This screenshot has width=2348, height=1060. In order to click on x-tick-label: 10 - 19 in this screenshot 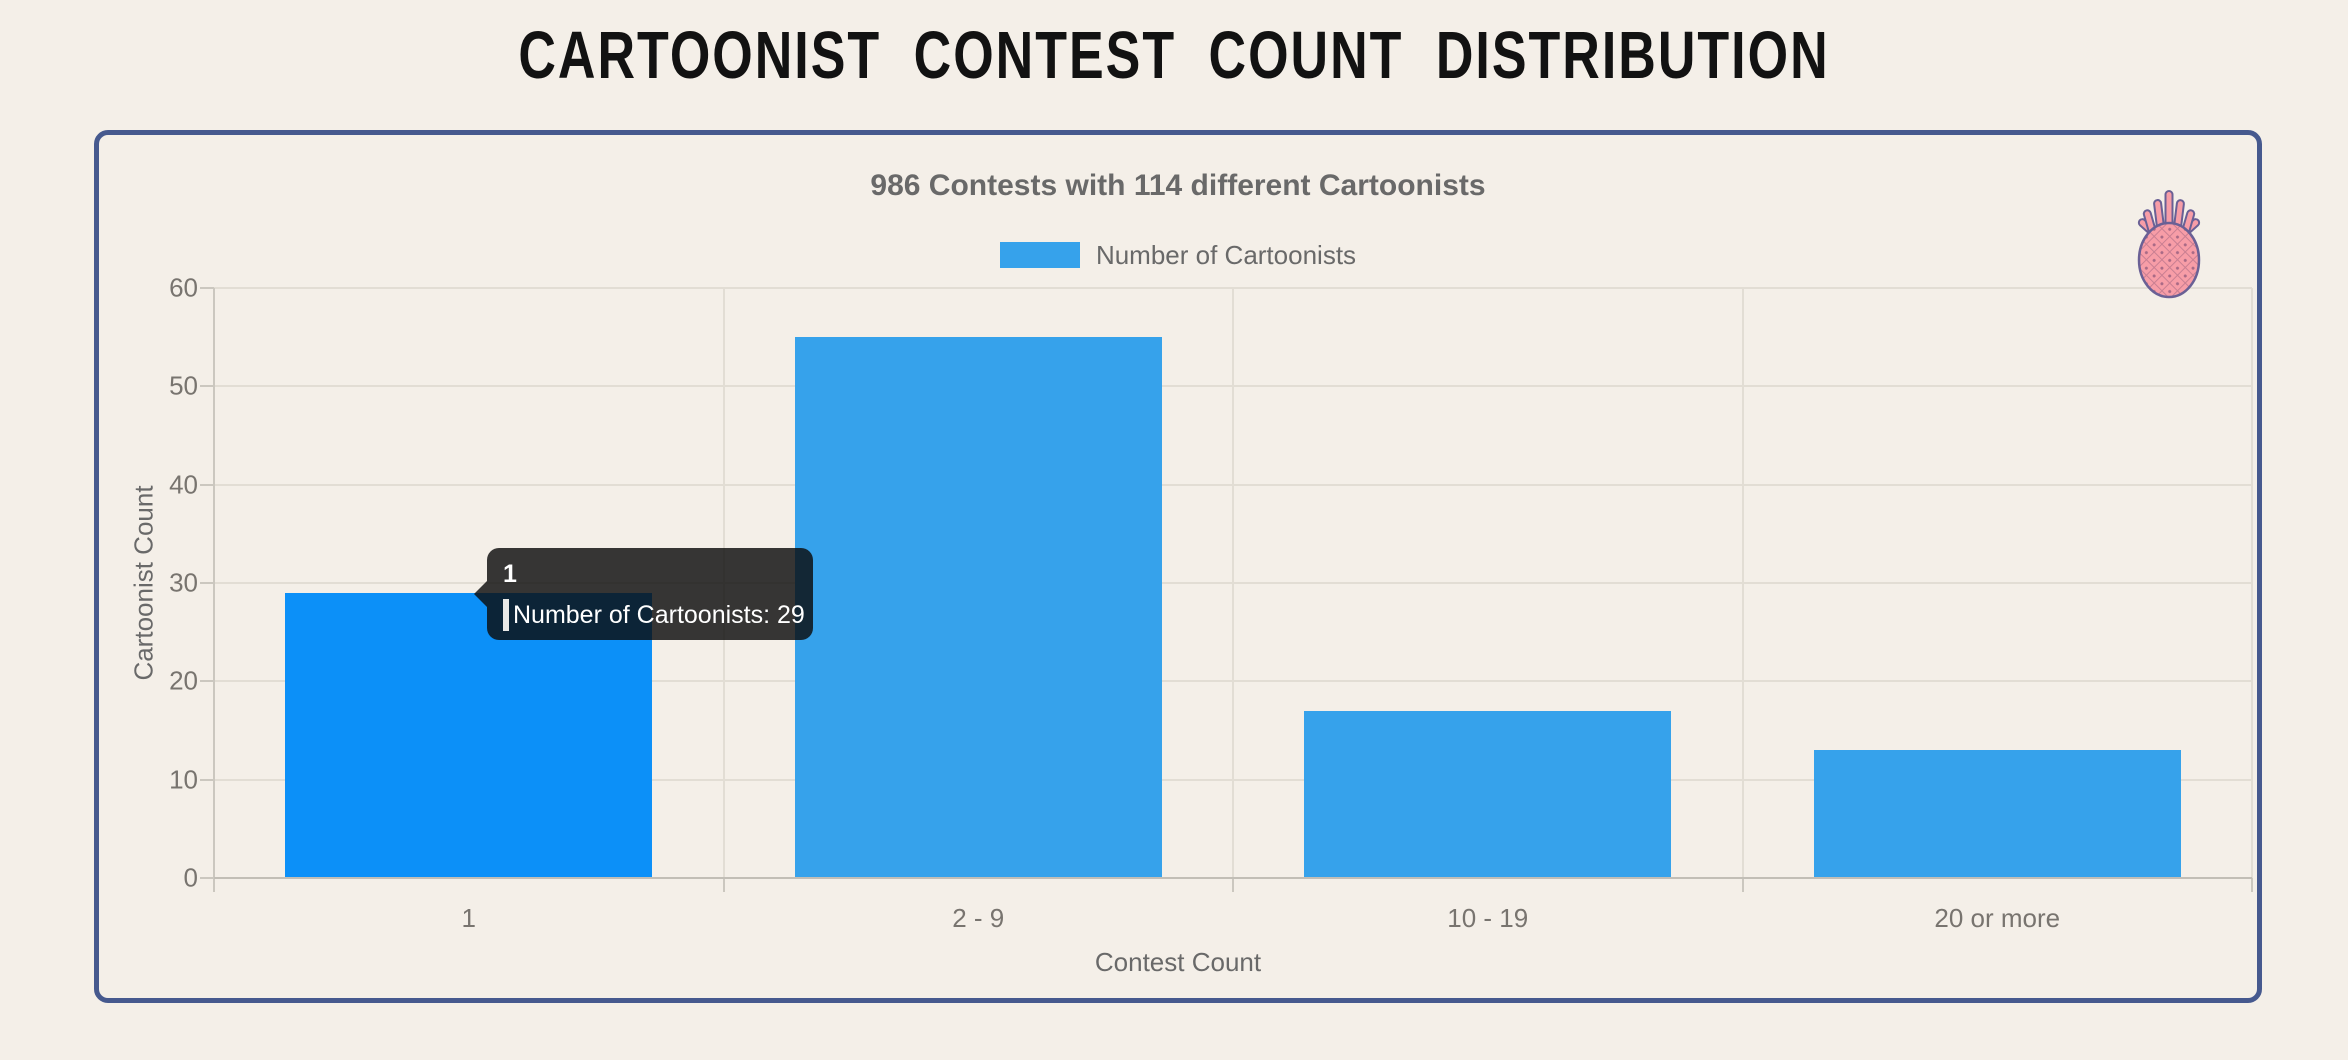, I will do `click(1488, 918)`.